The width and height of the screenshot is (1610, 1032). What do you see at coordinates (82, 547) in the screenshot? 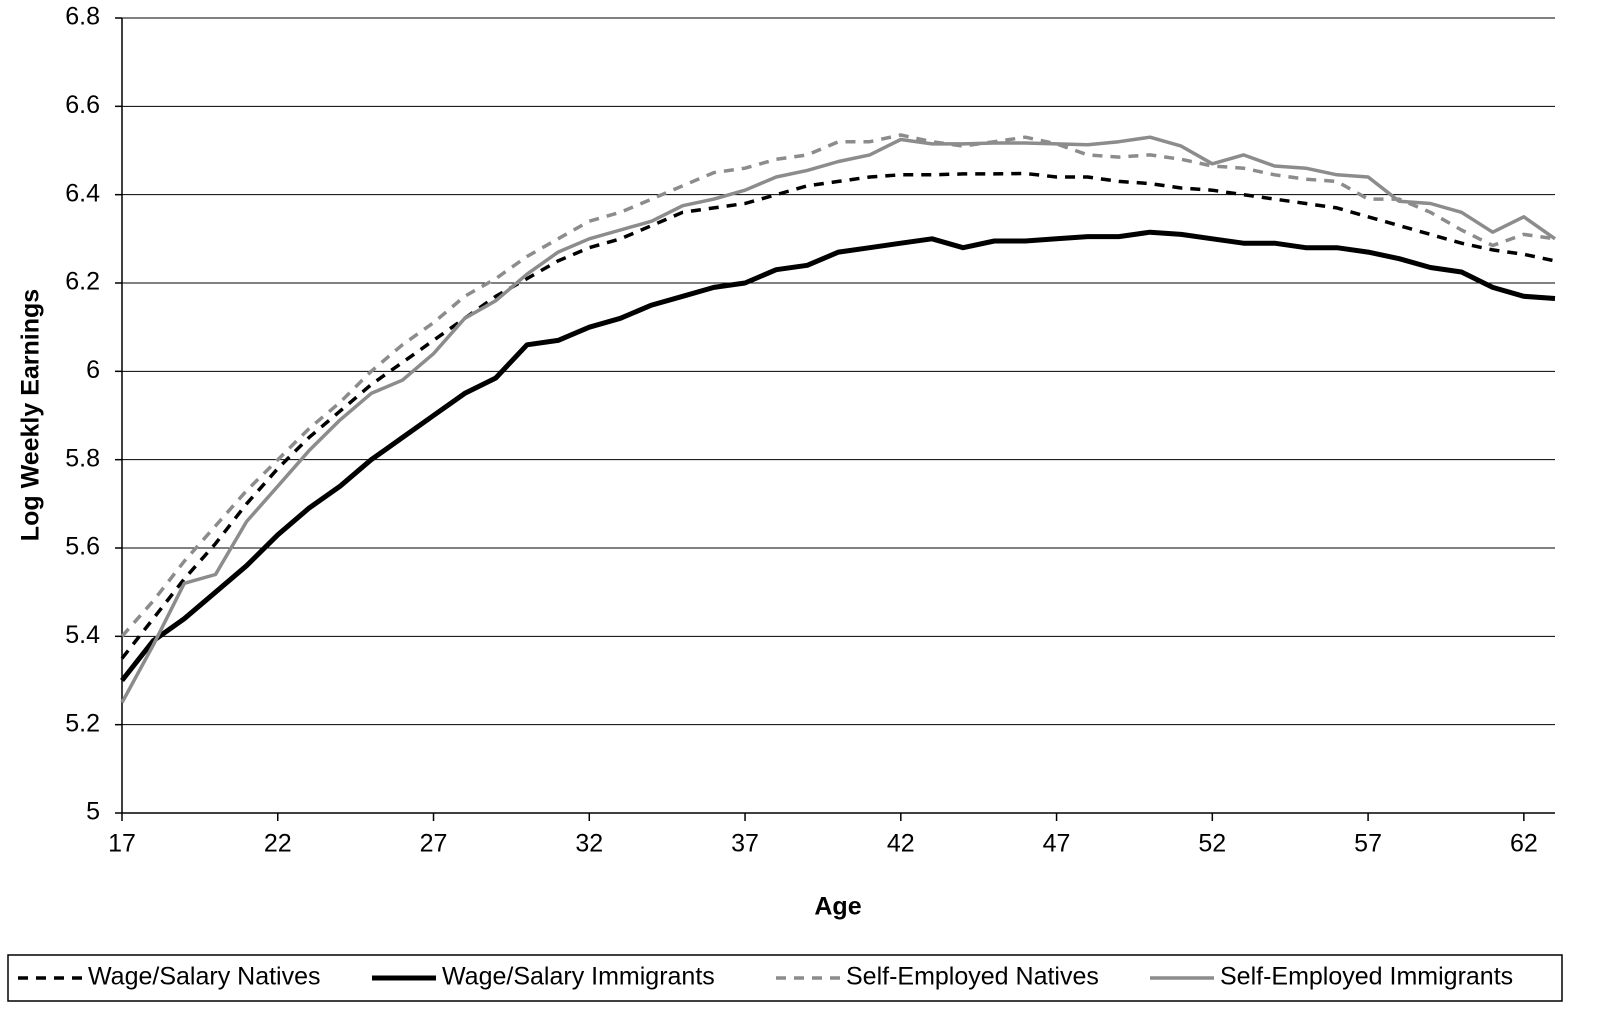
I see `y-tick-label: 5.6` at bounding box center [82, 547].